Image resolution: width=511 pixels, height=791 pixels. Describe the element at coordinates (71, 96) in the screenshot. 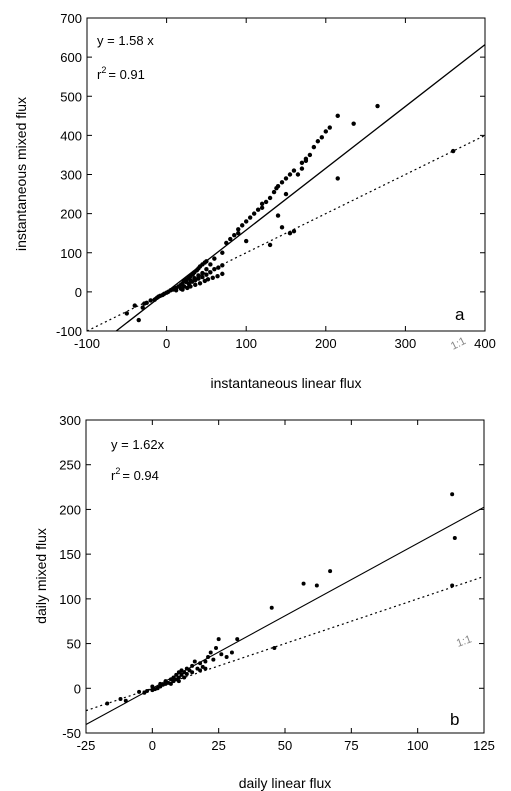

I see `y-tick-label: 500` at that location.